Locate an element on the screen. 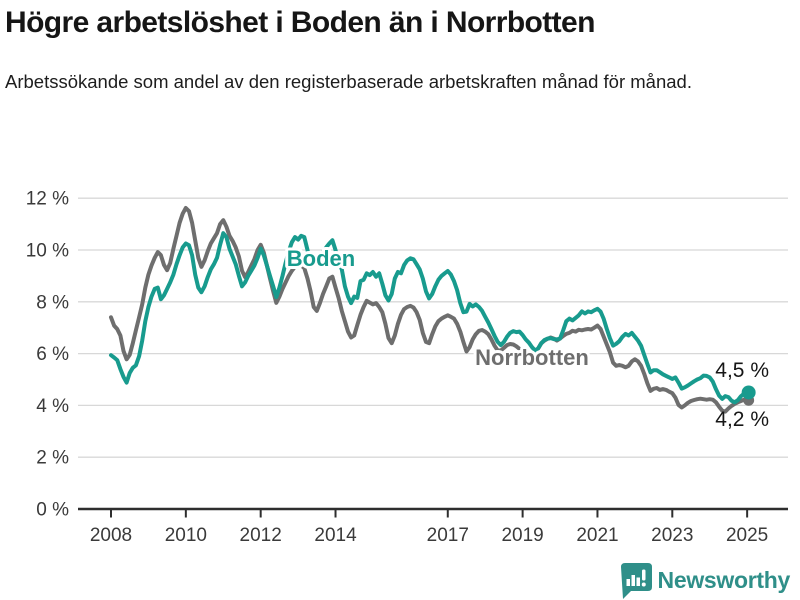  x-axis-tick-label: 2010 is located at coordinates (186, 535).